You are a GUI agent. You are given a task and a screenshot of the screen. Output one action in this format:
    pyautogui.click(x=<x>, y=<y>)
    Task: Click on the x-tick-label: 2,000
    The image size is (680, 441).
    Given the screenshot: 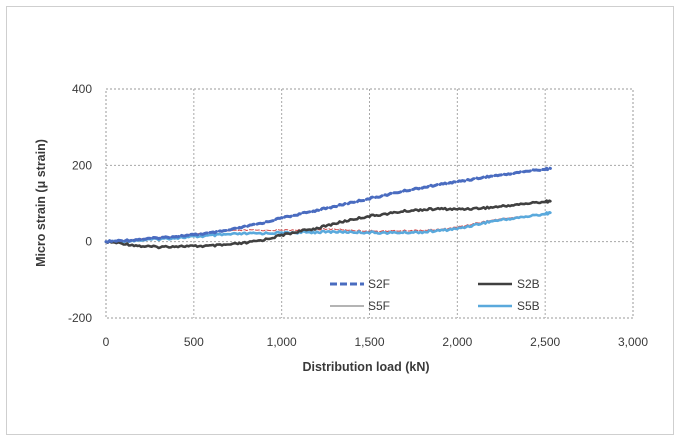 What is the action you would take?
    pyautogui.click(x=457, y=342)
    